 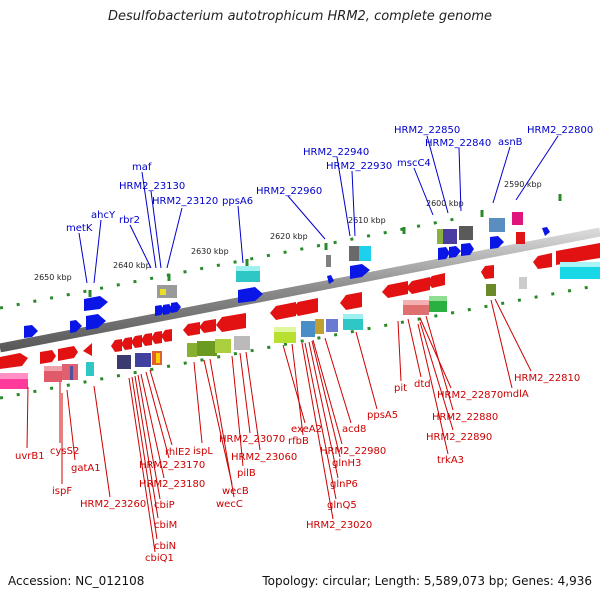 What do you see at coordinates (353, 451) in the screenshot?
I see `gene-label: HRM2_22980` at bounding box center [353, 451].